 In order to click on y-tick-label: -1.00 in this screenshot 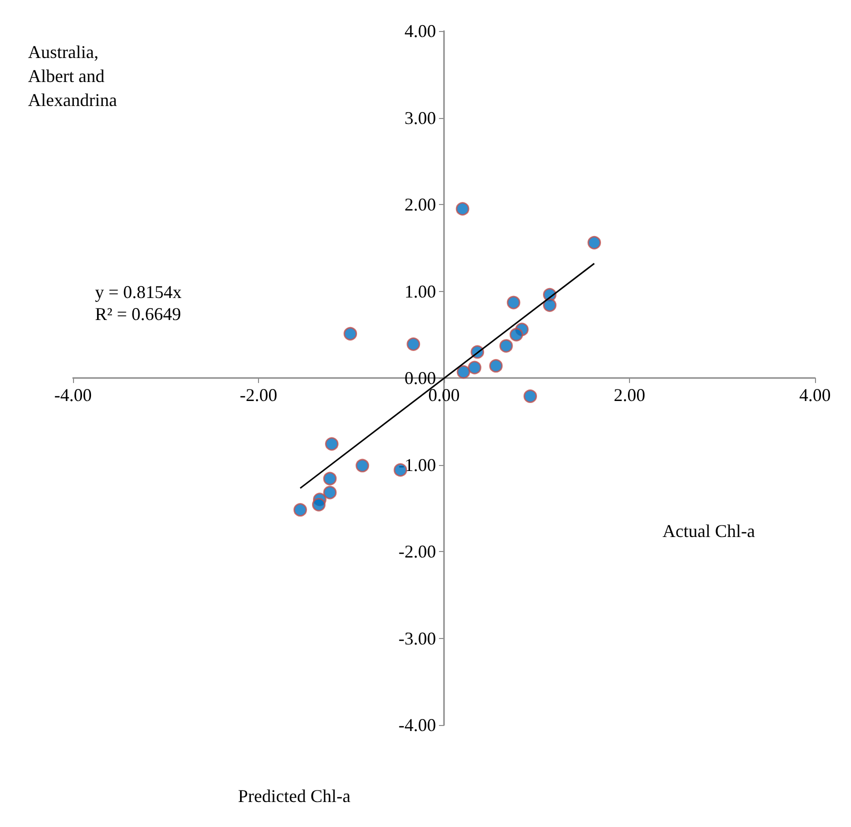, I will do `click(417, 464)`.